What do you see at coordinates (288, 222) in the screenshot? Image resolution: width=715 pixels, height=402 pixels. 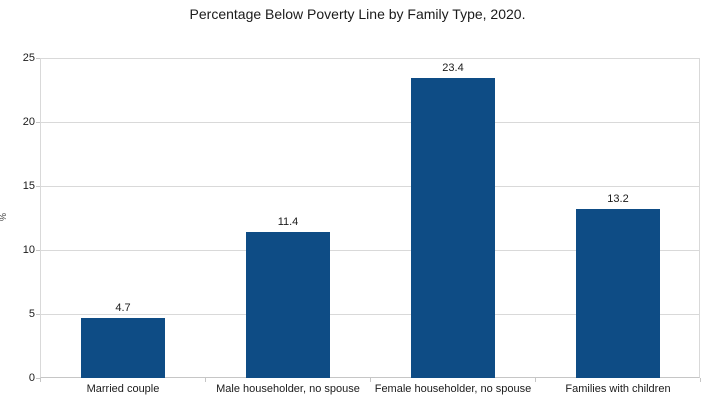 I see `bar-value-label: 11.4` at bounding box center [288, 222].